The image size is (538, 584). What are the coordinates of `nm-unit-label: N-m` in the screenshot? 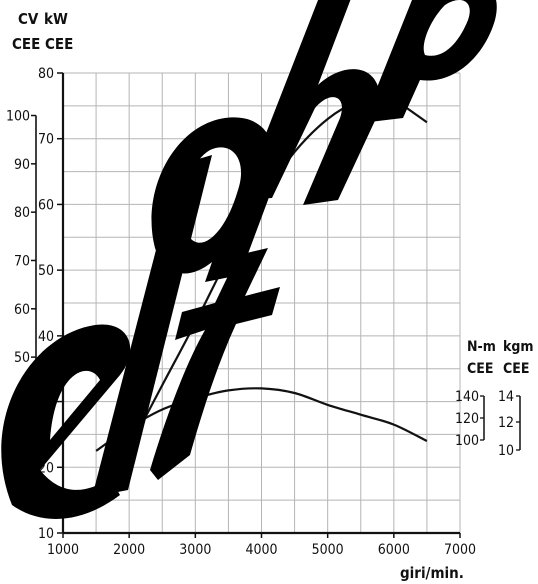 It's located at (481, 347).